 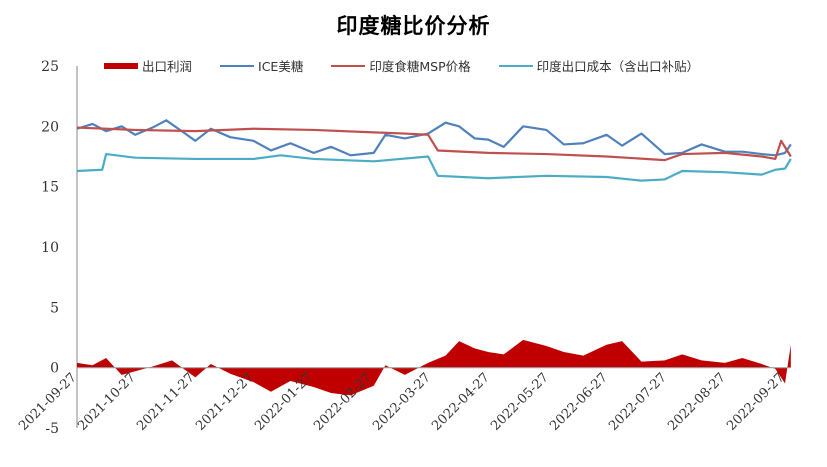 I want to click on x-tick-label: 2022-09-27, so click(x=756, y=402).